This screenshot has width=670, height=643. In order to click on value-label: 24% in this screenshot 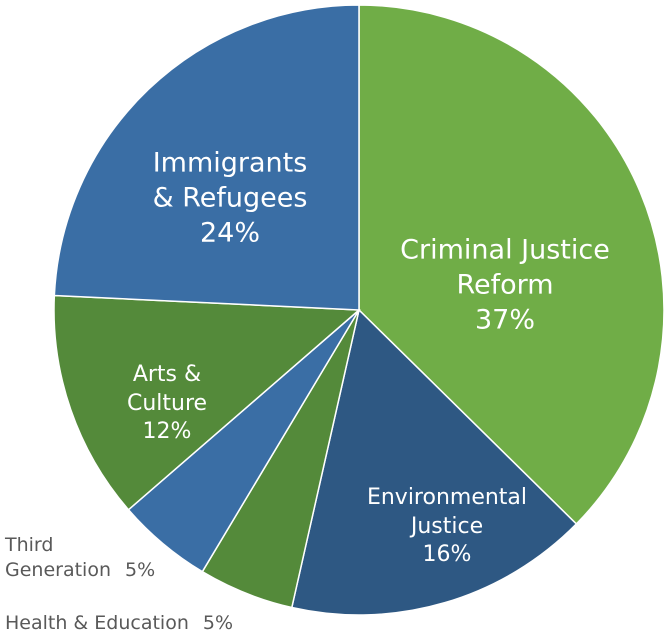, I will do `click(229, 233)`.